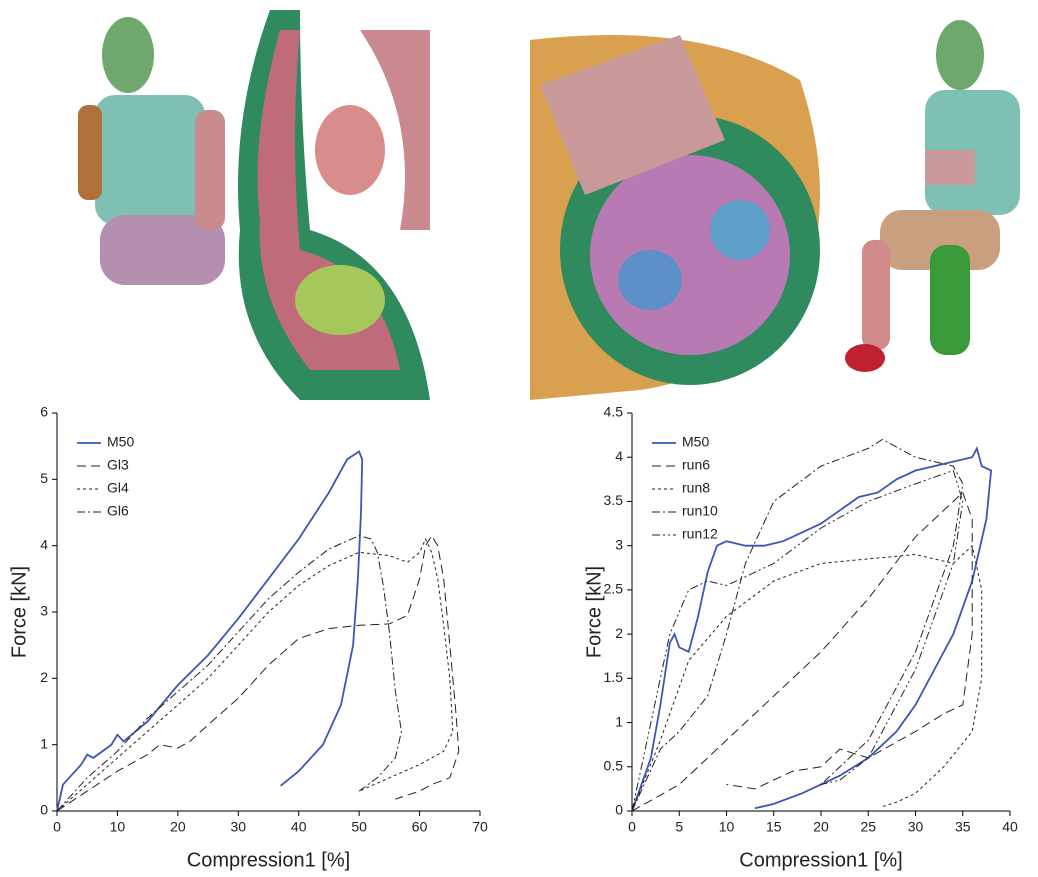 The height and width of the screenshot is (877, 1038). What do you see at coordinates (614, 677) in the screenshot?
I see `y-tick-label: 1.5` at bounding box center [614, 677].